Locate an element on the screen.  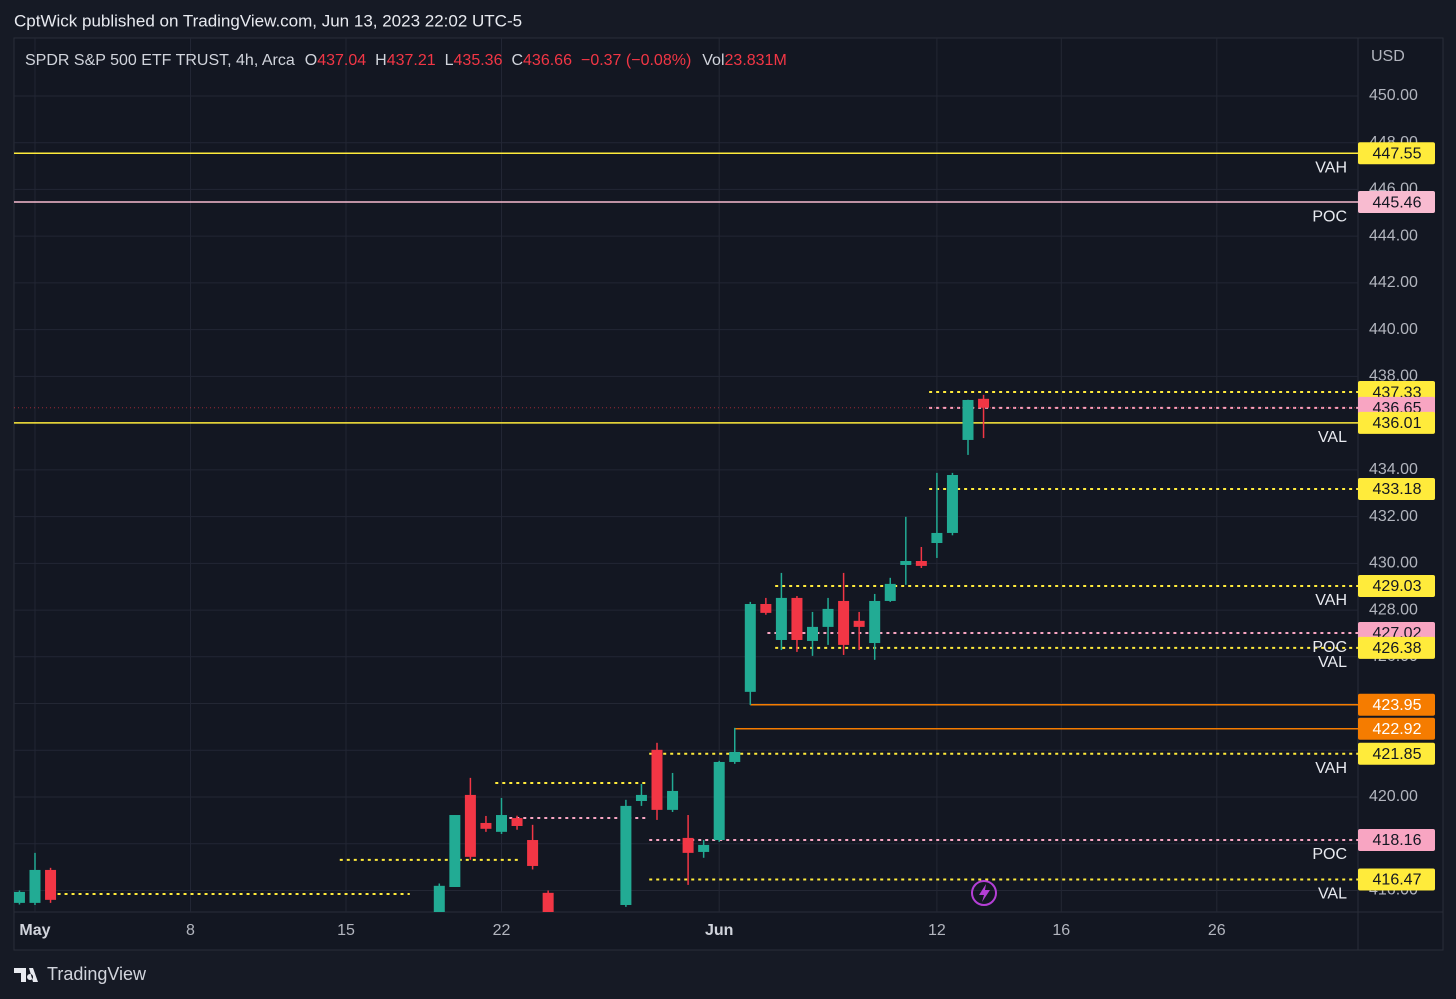
y-tick-label: 450.00 is located at coordinates (1393, 95).